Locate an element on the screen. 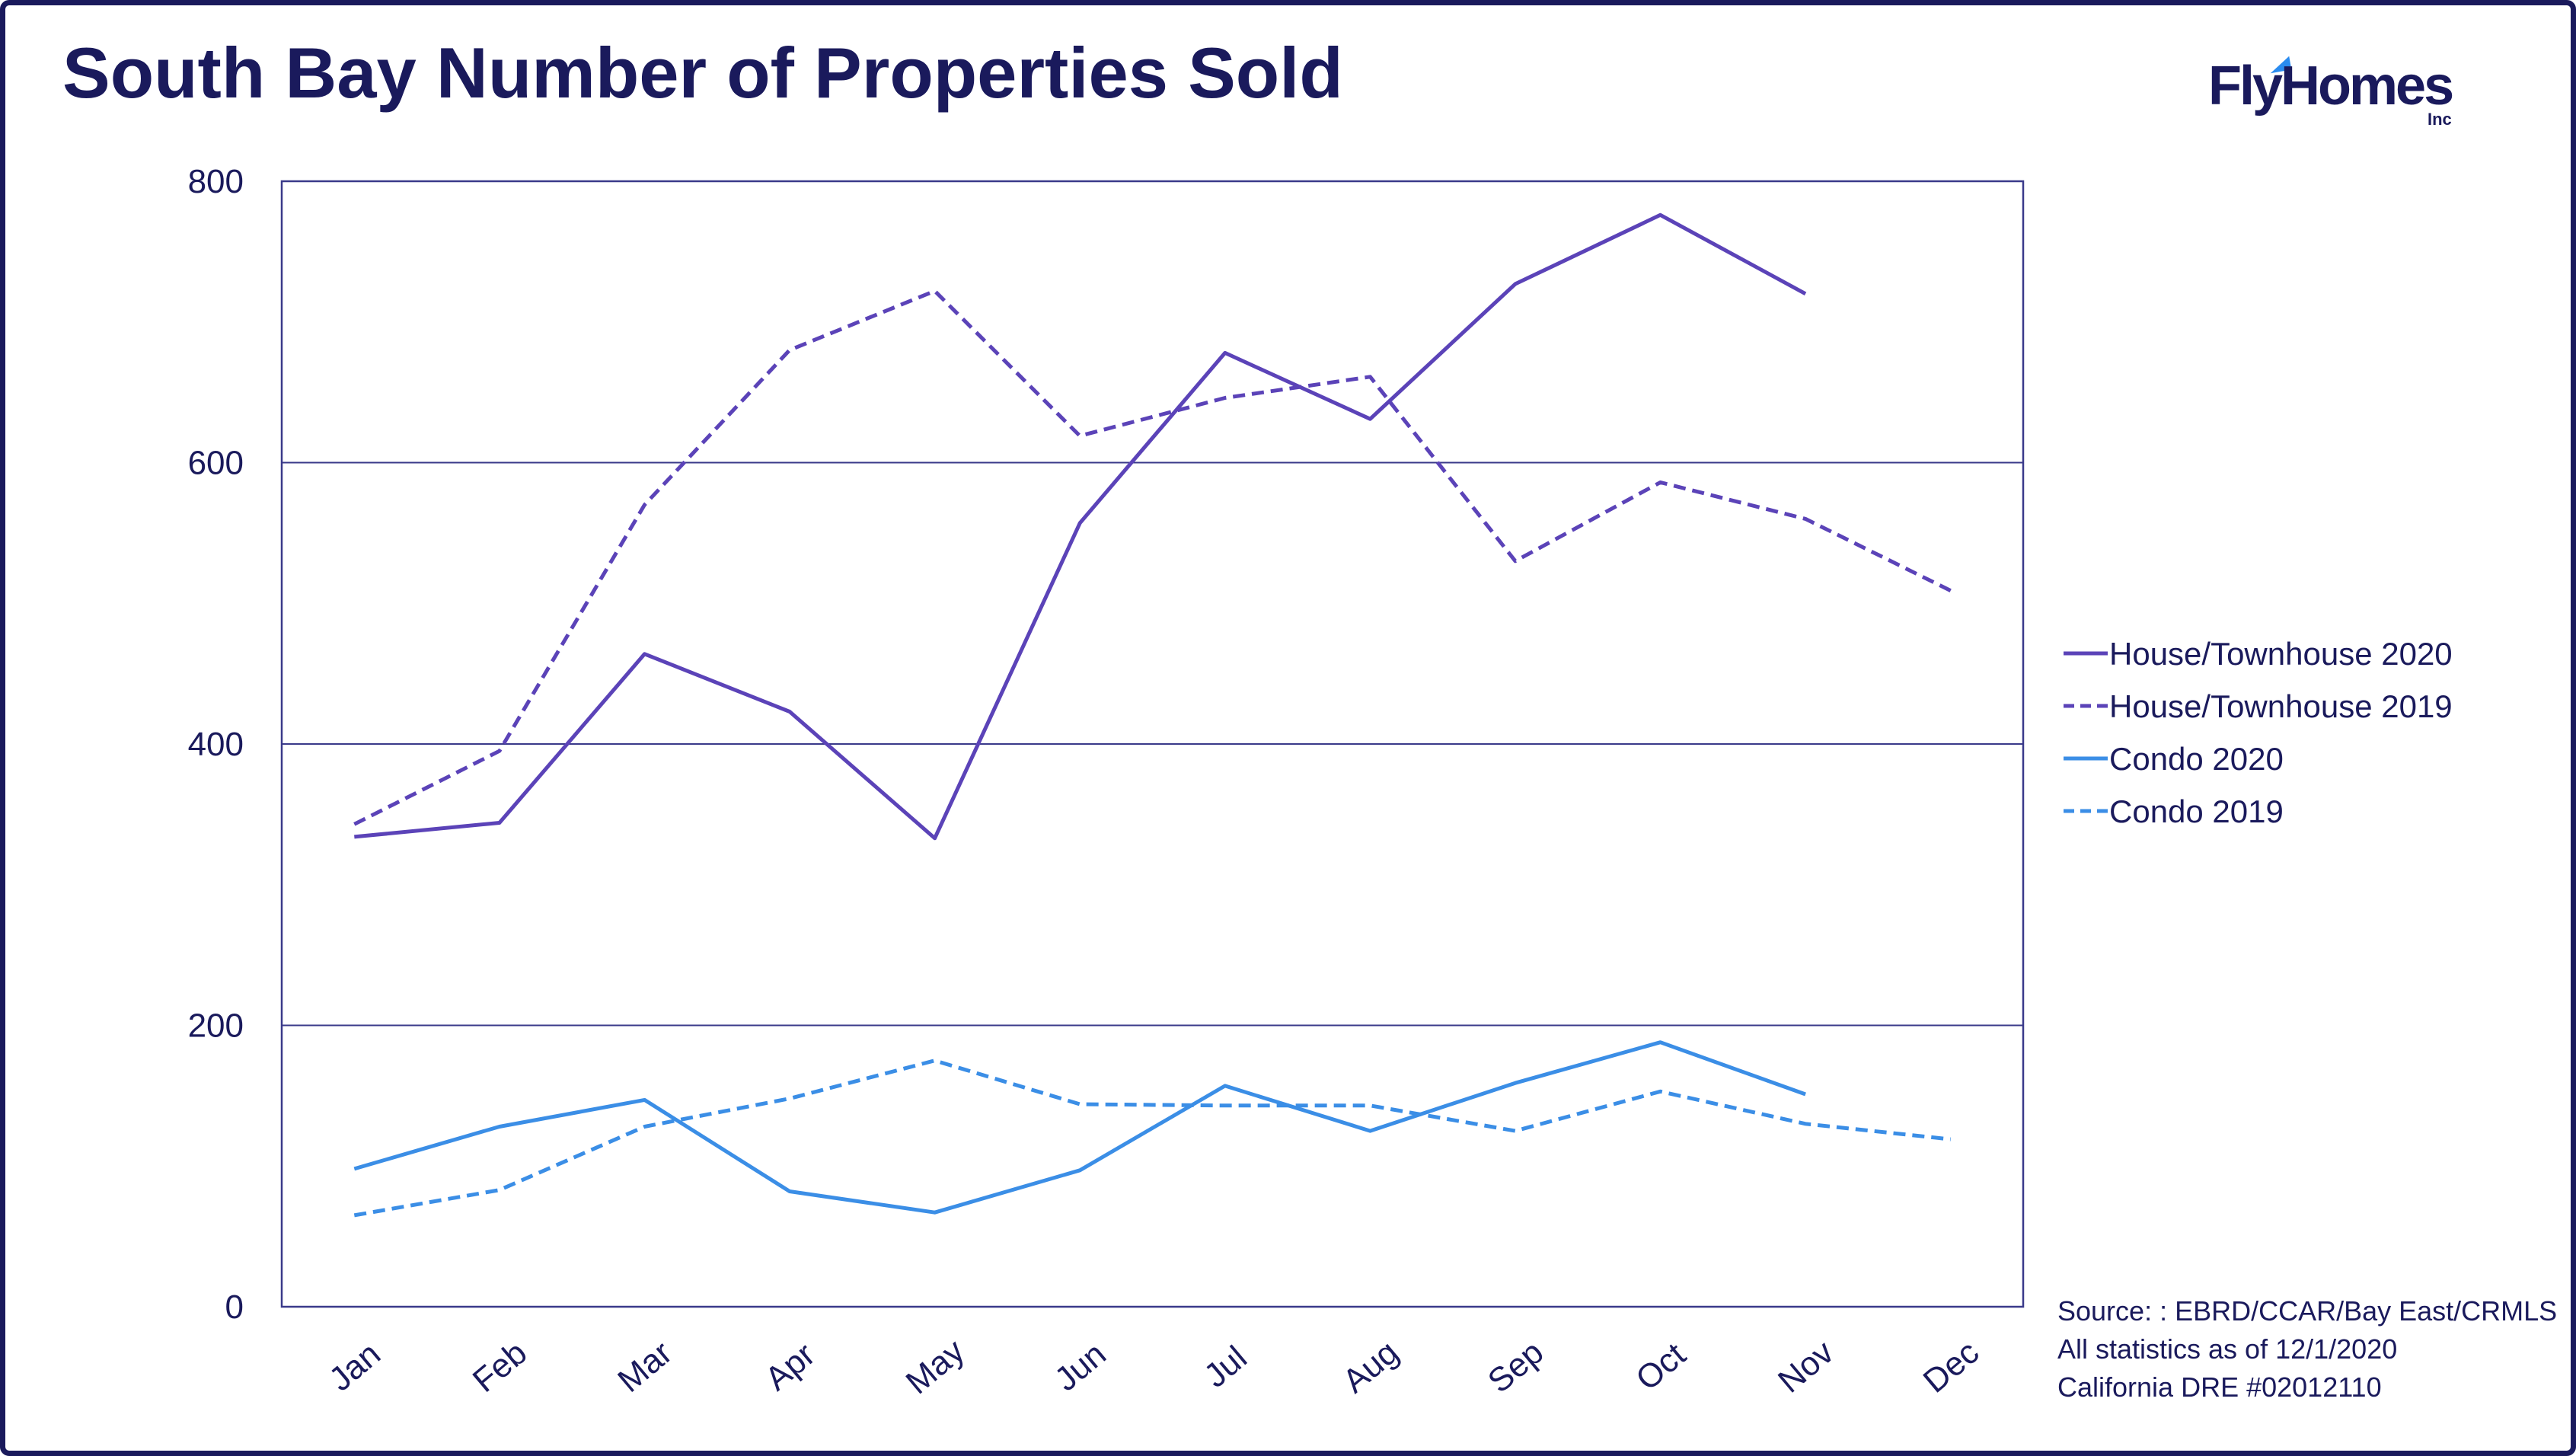 The height and width of the screenshot is (1456, 2576). chart-title: South Bay Number of Properties Sold is located at coordinates (702, 73).